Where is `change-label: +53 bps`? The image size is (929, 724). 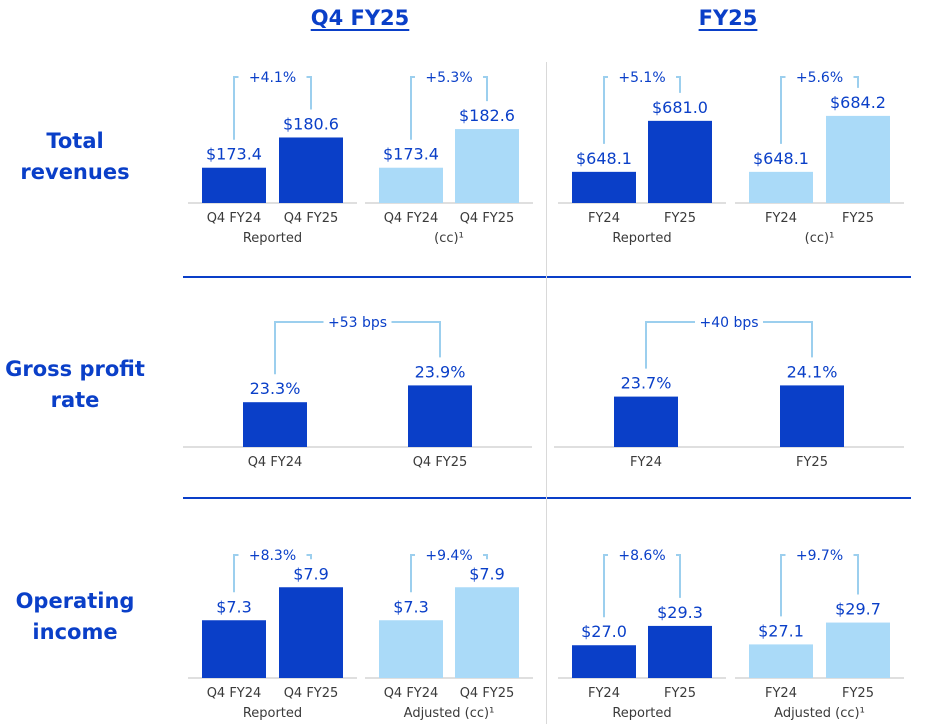 change-label: +53 bps is located at coordinates (357, 323).